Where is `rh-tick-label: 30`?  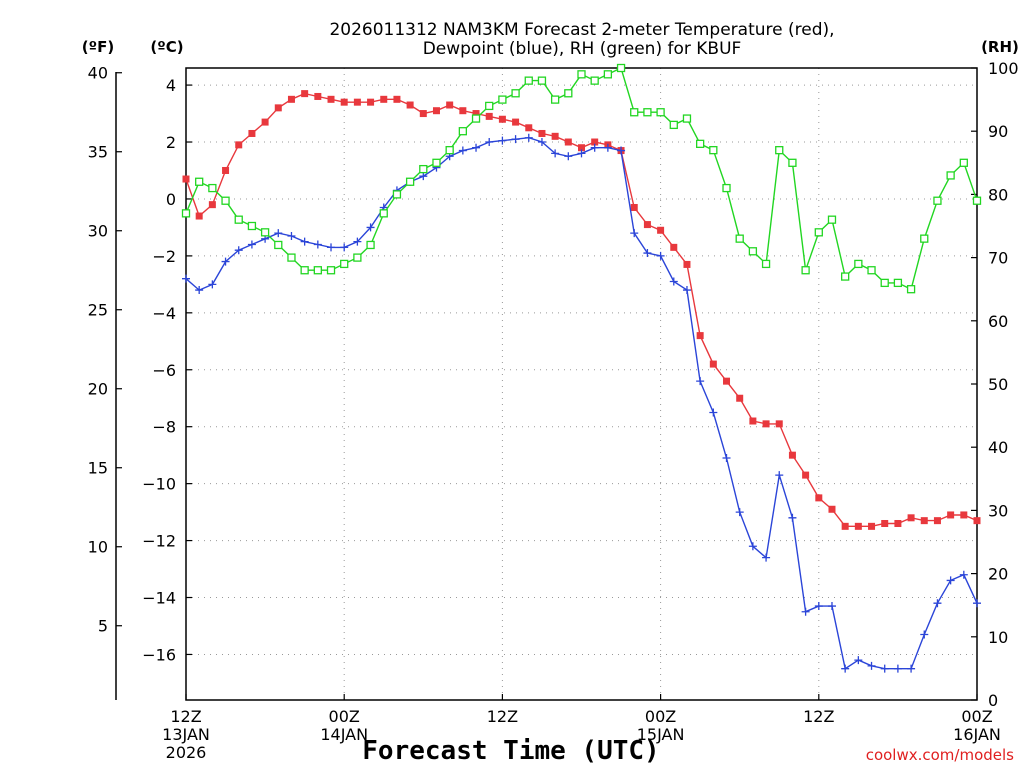 rh-tick-label: 30 is located at coordinates (998, 510).